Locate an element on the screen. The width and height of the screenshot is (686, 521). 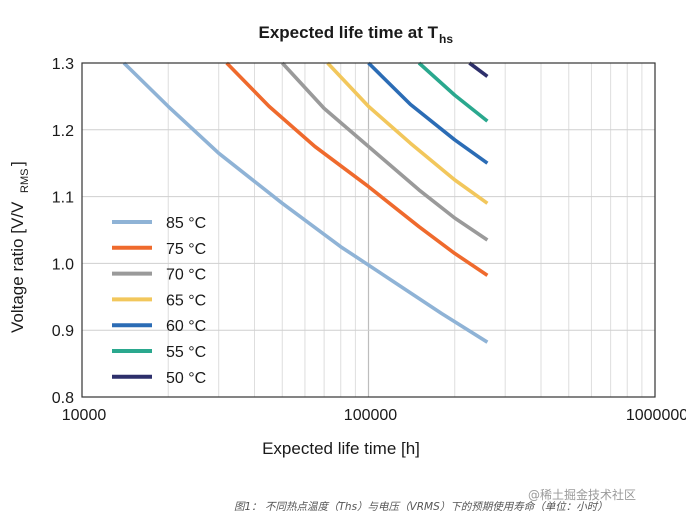
y-tick-label: 1.1 is located at coordinates (63, 198).